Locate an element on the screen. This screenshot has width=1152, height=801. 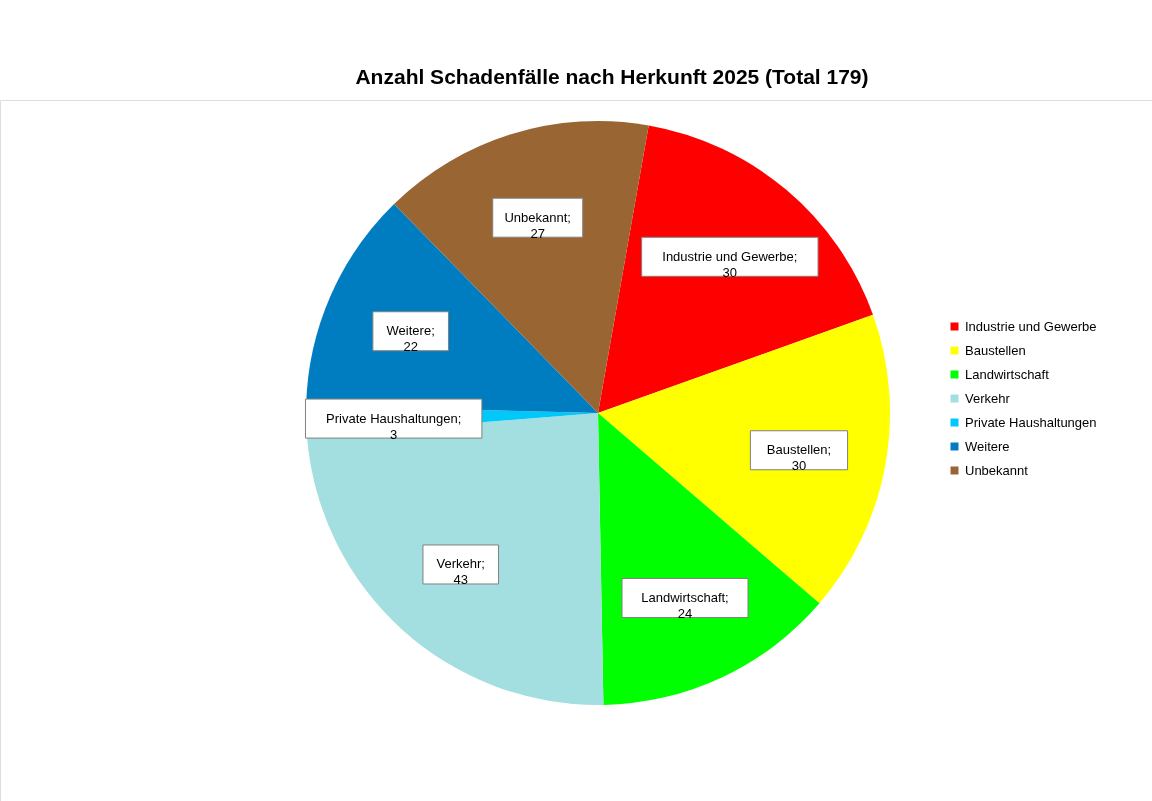
legend-label: Industrie und Gewerbe is located at coordinates (1031, 326).